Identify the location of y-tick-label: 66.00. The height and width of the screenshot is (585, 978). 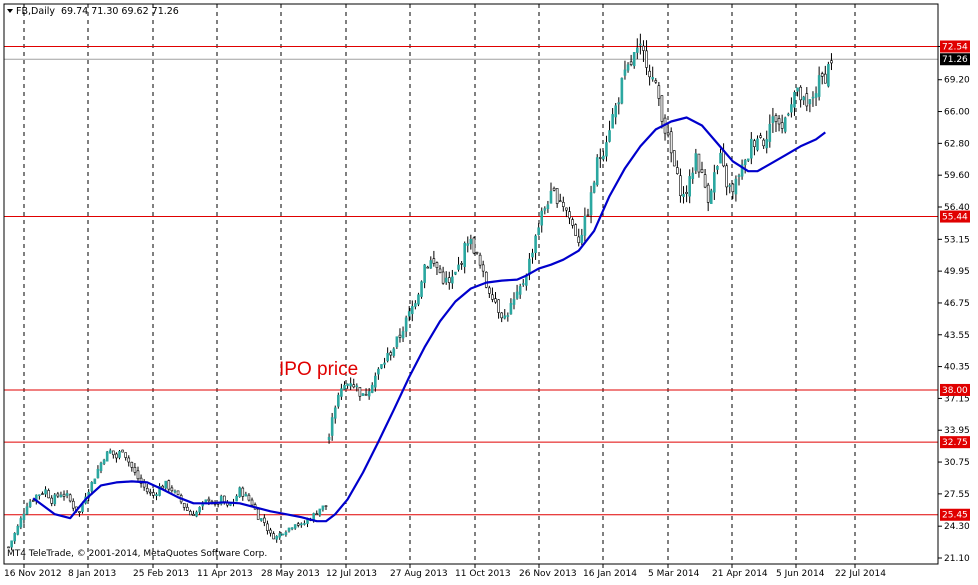
(957, 113).